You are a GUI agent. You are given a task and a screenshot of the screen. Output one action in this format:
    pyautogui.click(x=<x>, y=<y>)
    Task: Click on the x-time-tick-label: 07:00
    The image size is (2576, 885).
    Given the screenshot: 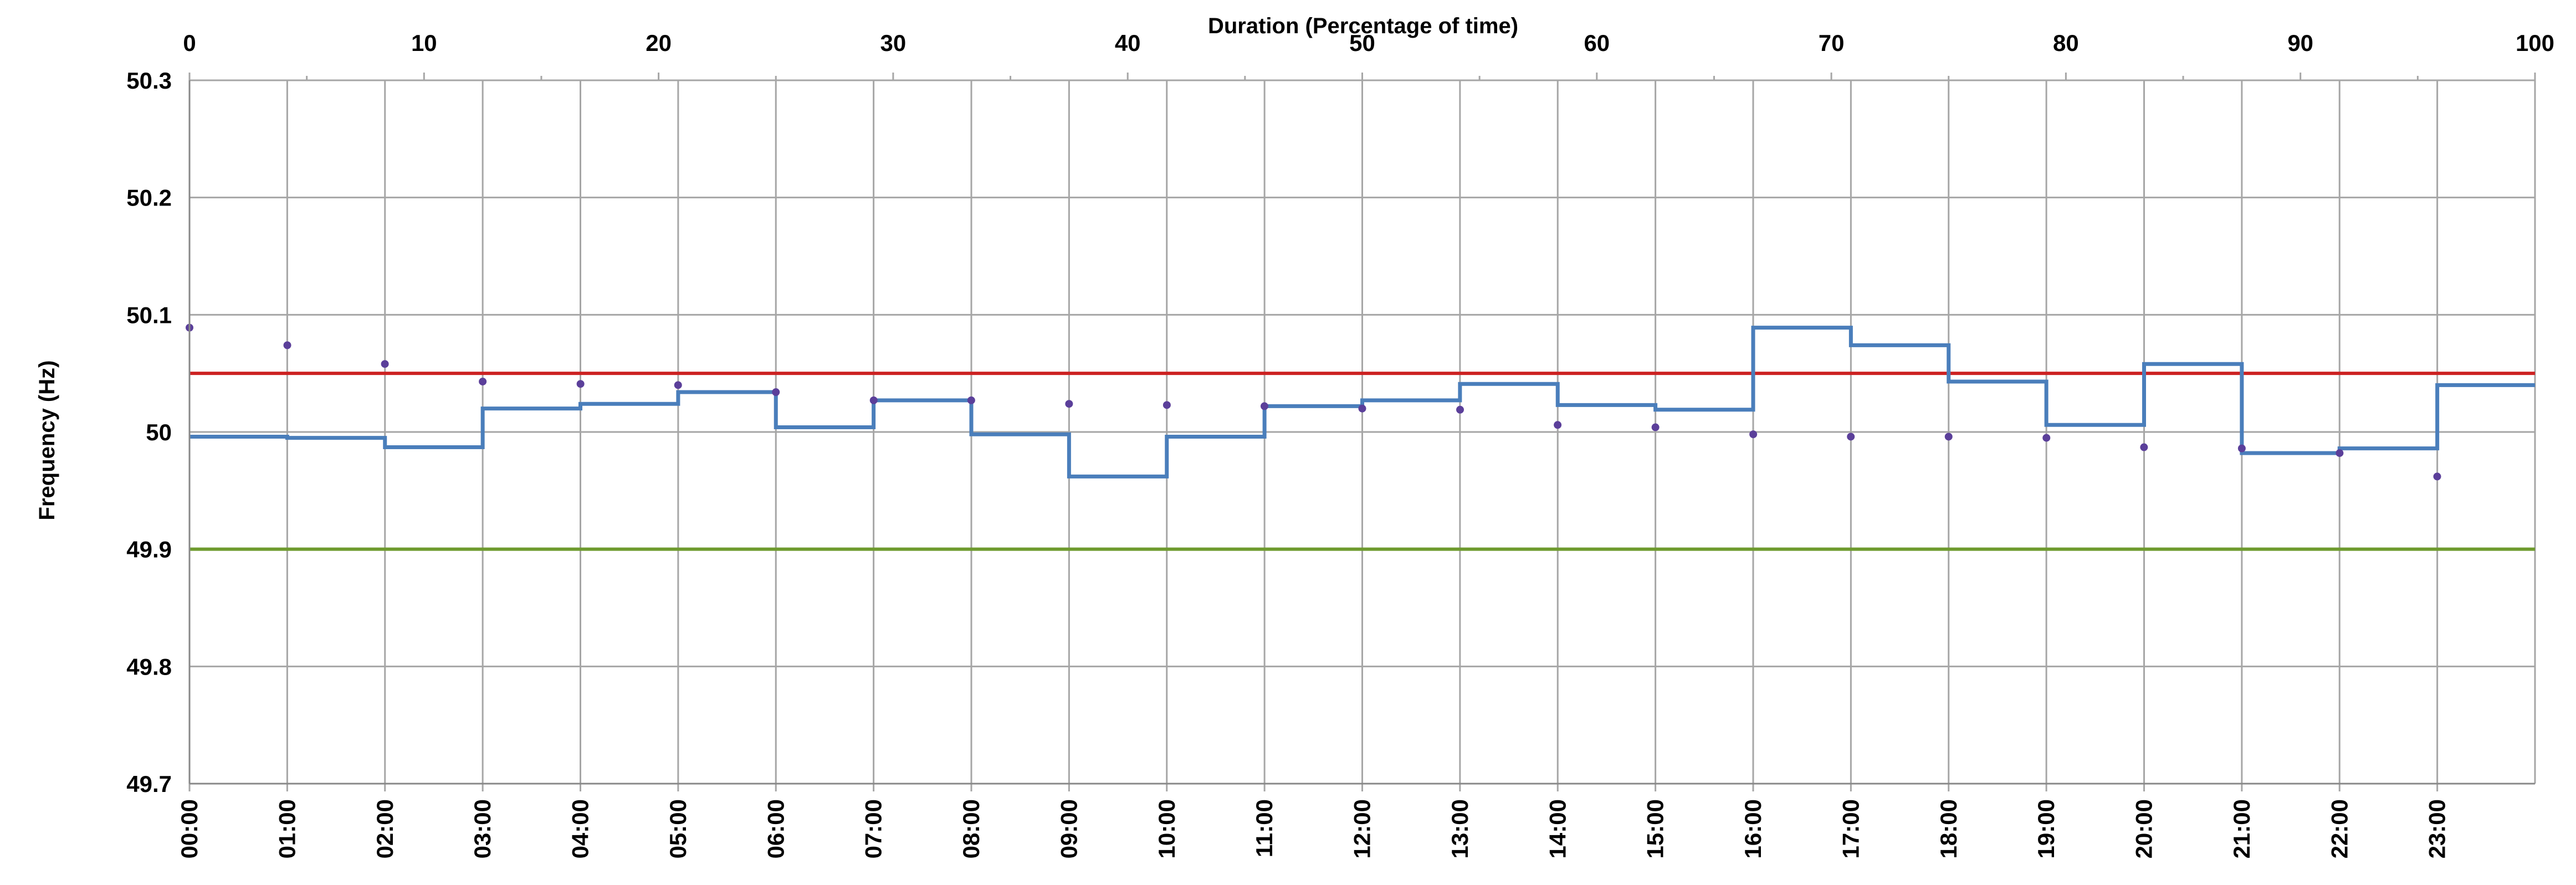 What is the action you would take?
    pyautogui.click(x=874, y=829)
    